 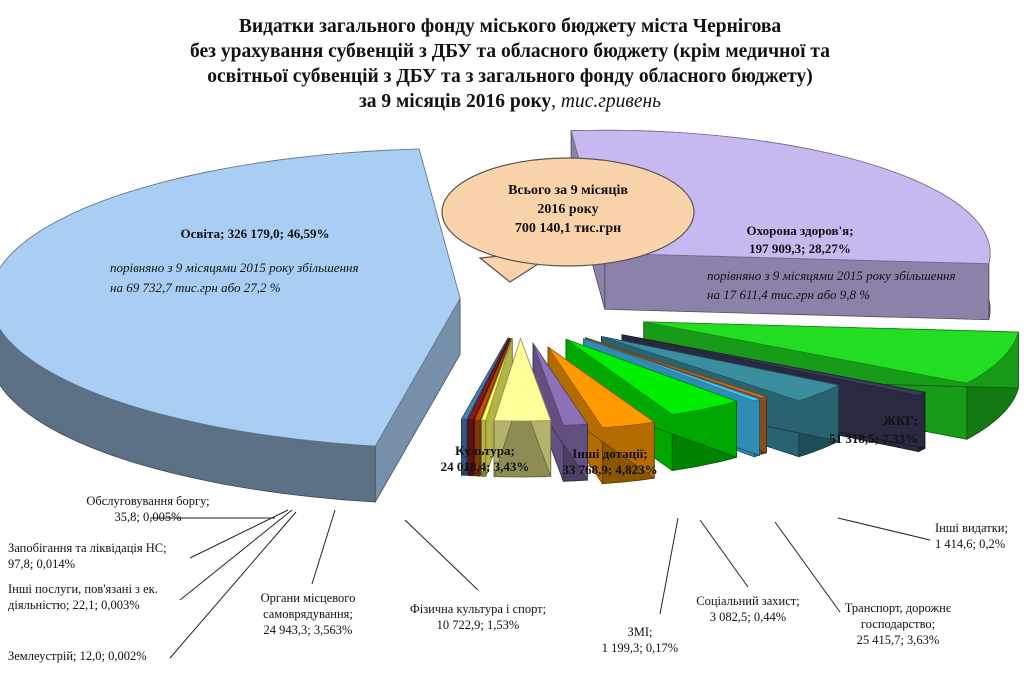 I want to click on label-змі-line: 1 199,3; 0,17%, so click(x=640, y=648).